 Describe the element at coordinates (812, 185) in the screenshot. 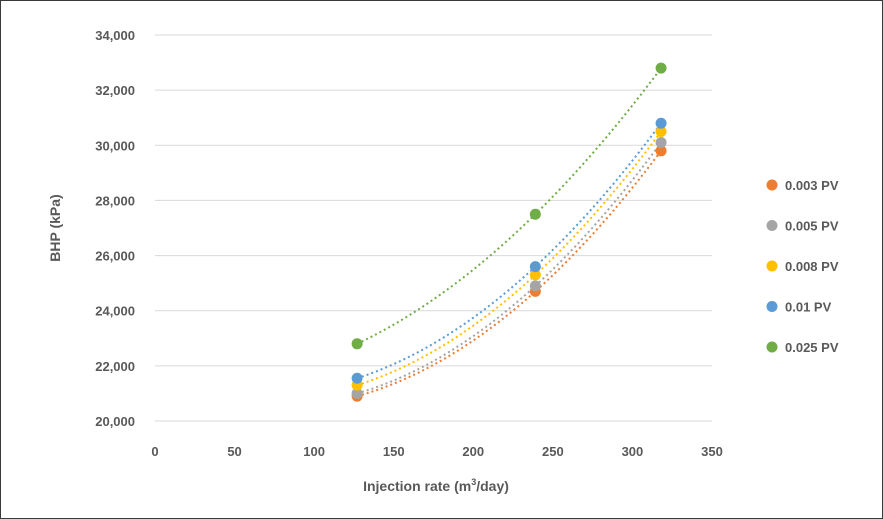

I see `legend-label: 0.003 PV` at that location.